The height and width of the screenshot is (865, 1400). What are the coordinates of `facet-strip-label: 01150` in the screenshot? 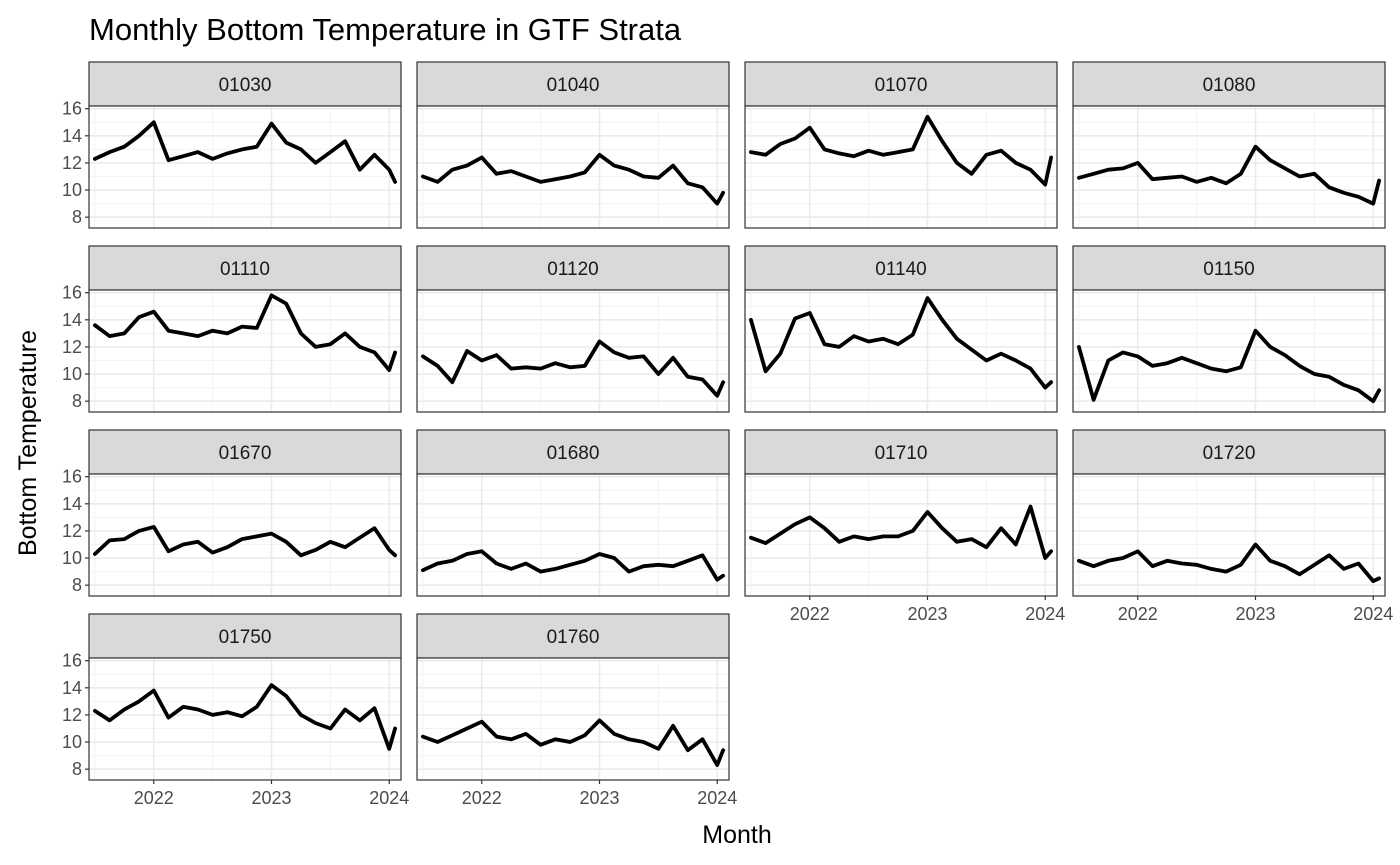 It's located at (1228, 269).